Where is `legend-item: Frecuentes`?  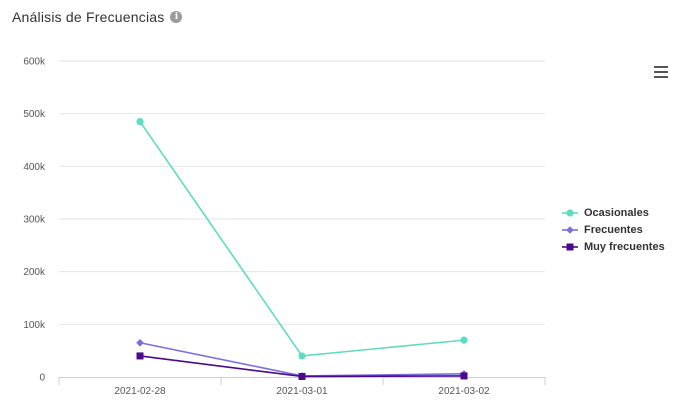
legend-item: Frecuentes is located at coordinates (613, 229).